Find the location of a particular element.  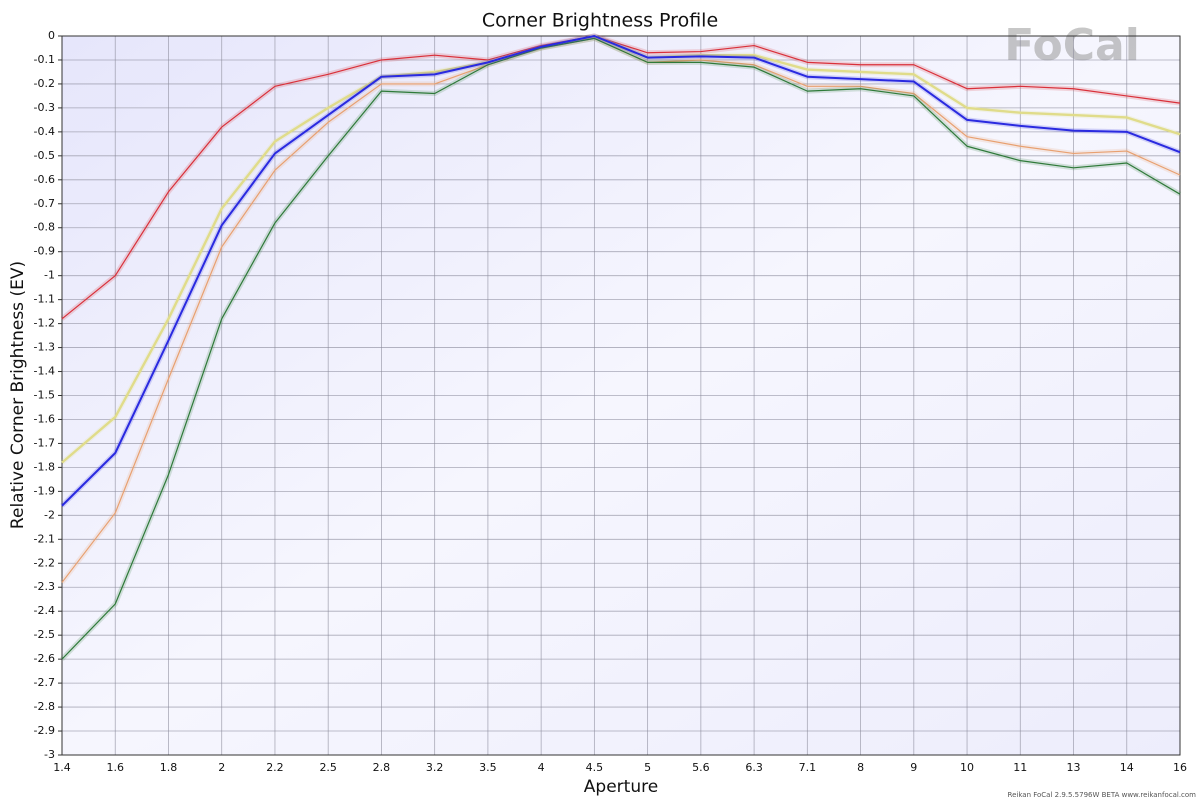

y-tick-label: -2.4 is located at coordinates (44, 610).